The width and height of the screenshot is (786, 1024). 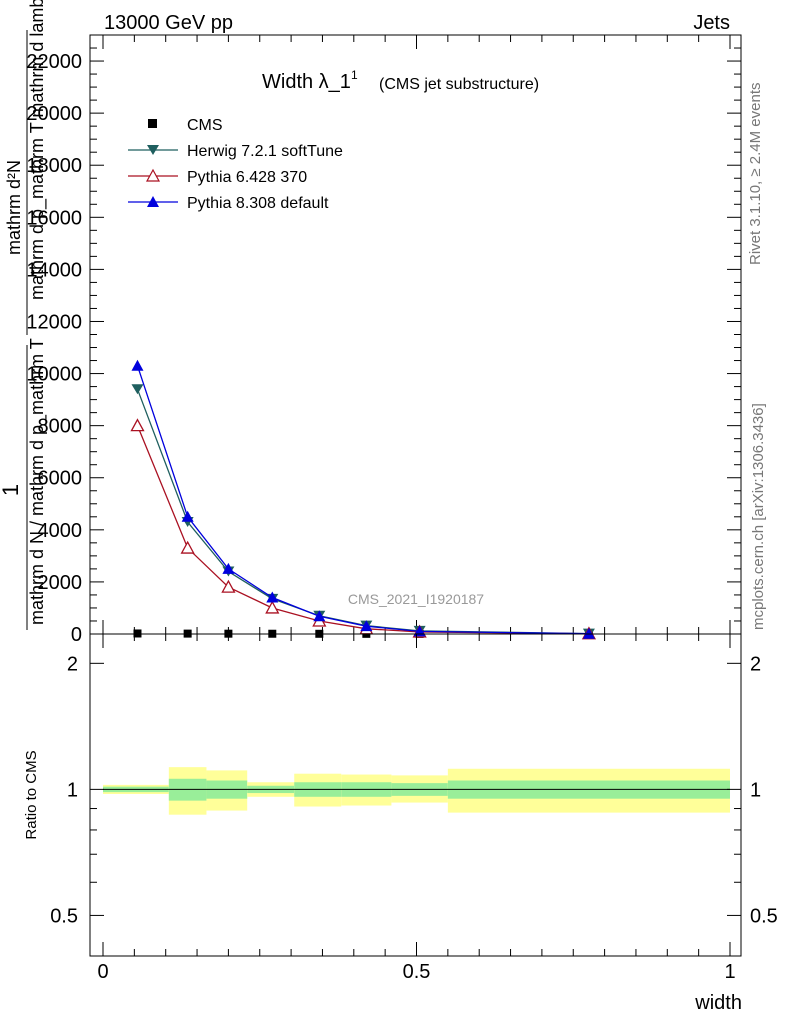 I want to click on y-label-prefix-numerator: 1, so click(x=11, y=490).